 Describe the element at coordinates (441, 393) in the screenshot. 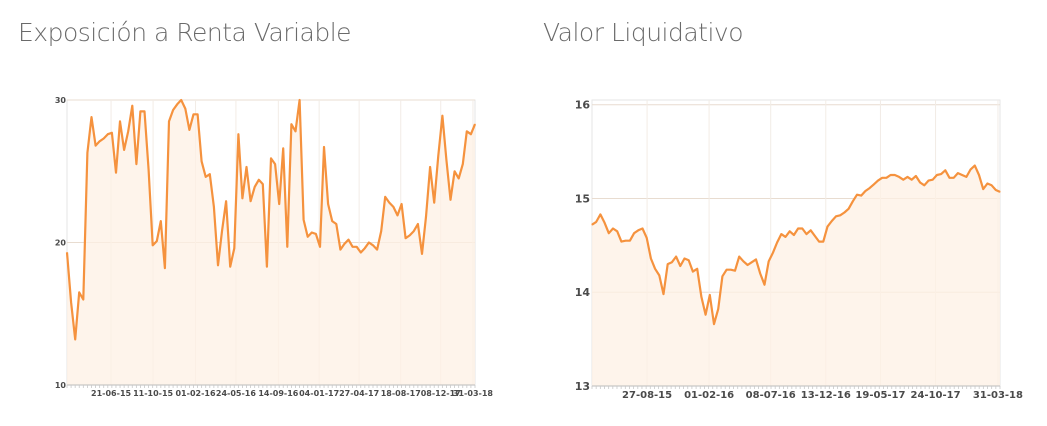

I see `x-tick-label: 08-12-17` at that location.